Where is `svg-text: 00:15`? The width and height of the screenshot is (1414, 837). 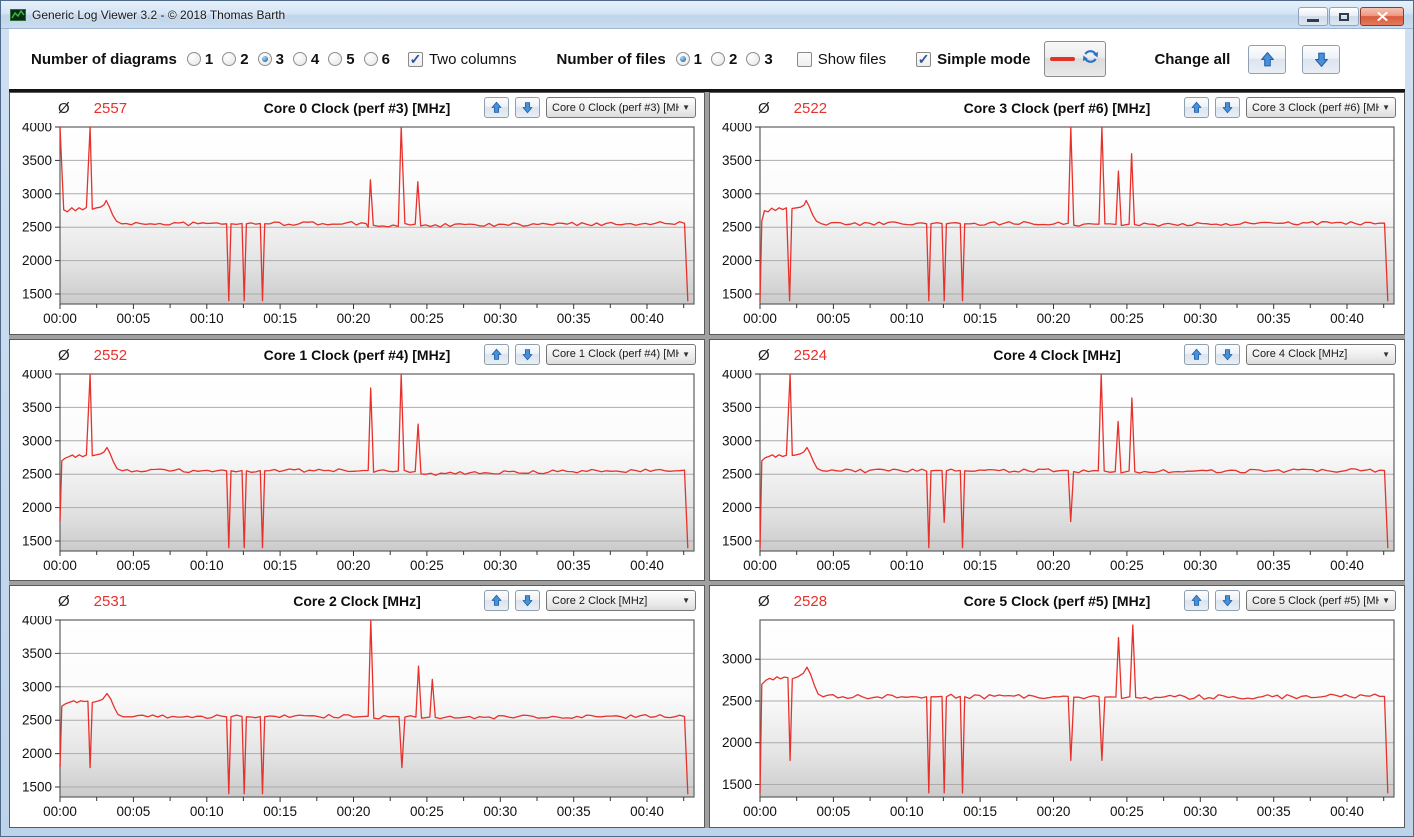
svg-text: 00:15 is located at coordinates (280, 811).